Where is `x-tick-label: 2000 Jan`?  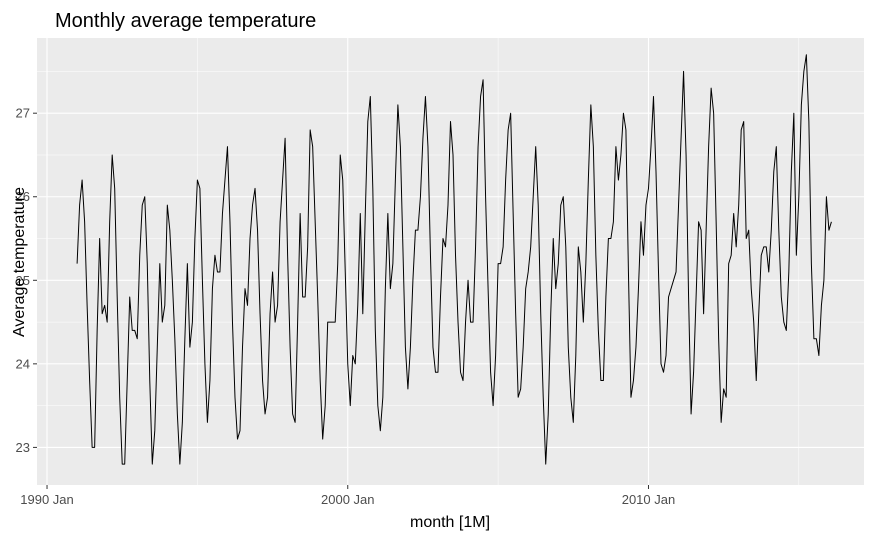 x-tick-label: 2000 Jan is located at coordinates (348, 499).